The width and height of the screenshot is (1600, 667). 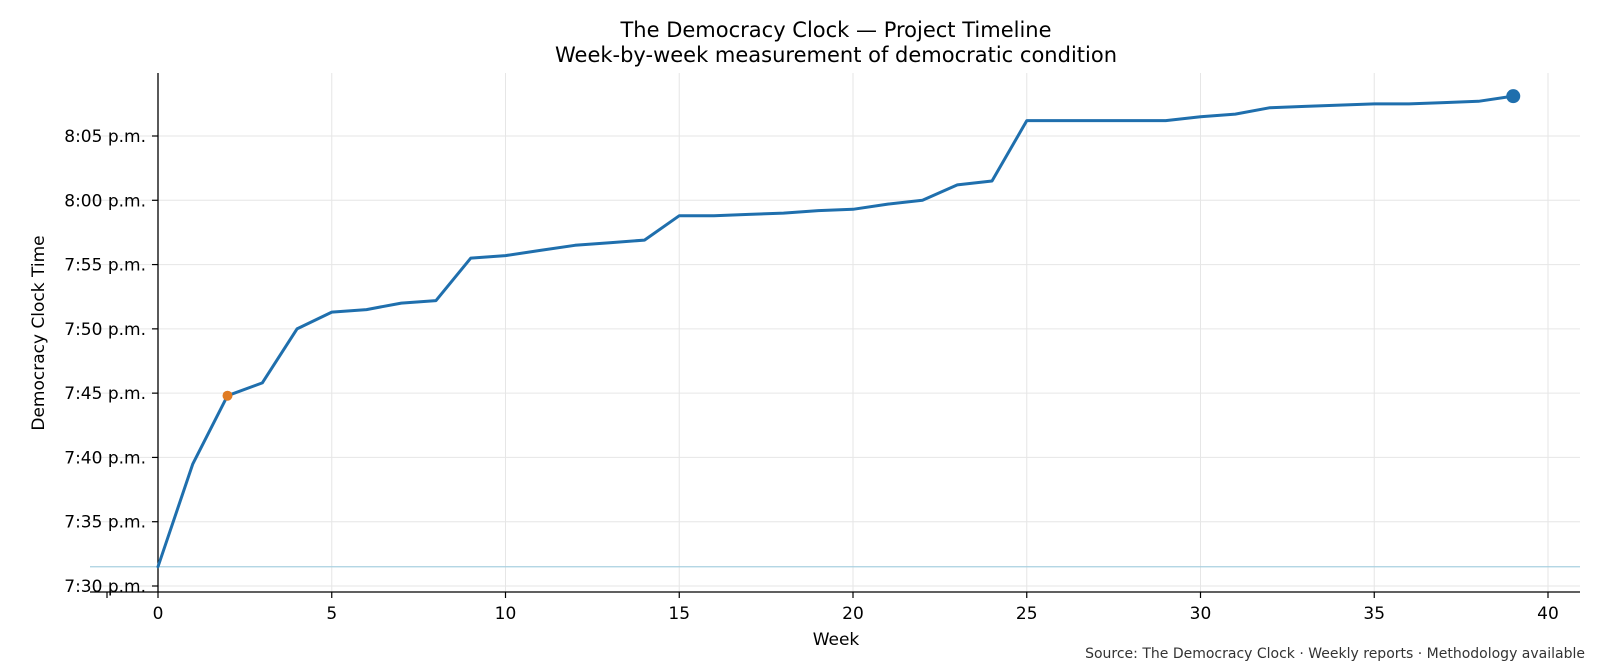 I want to click on y-tick-label: 7:55 p.m., so click(x=105, y=266).